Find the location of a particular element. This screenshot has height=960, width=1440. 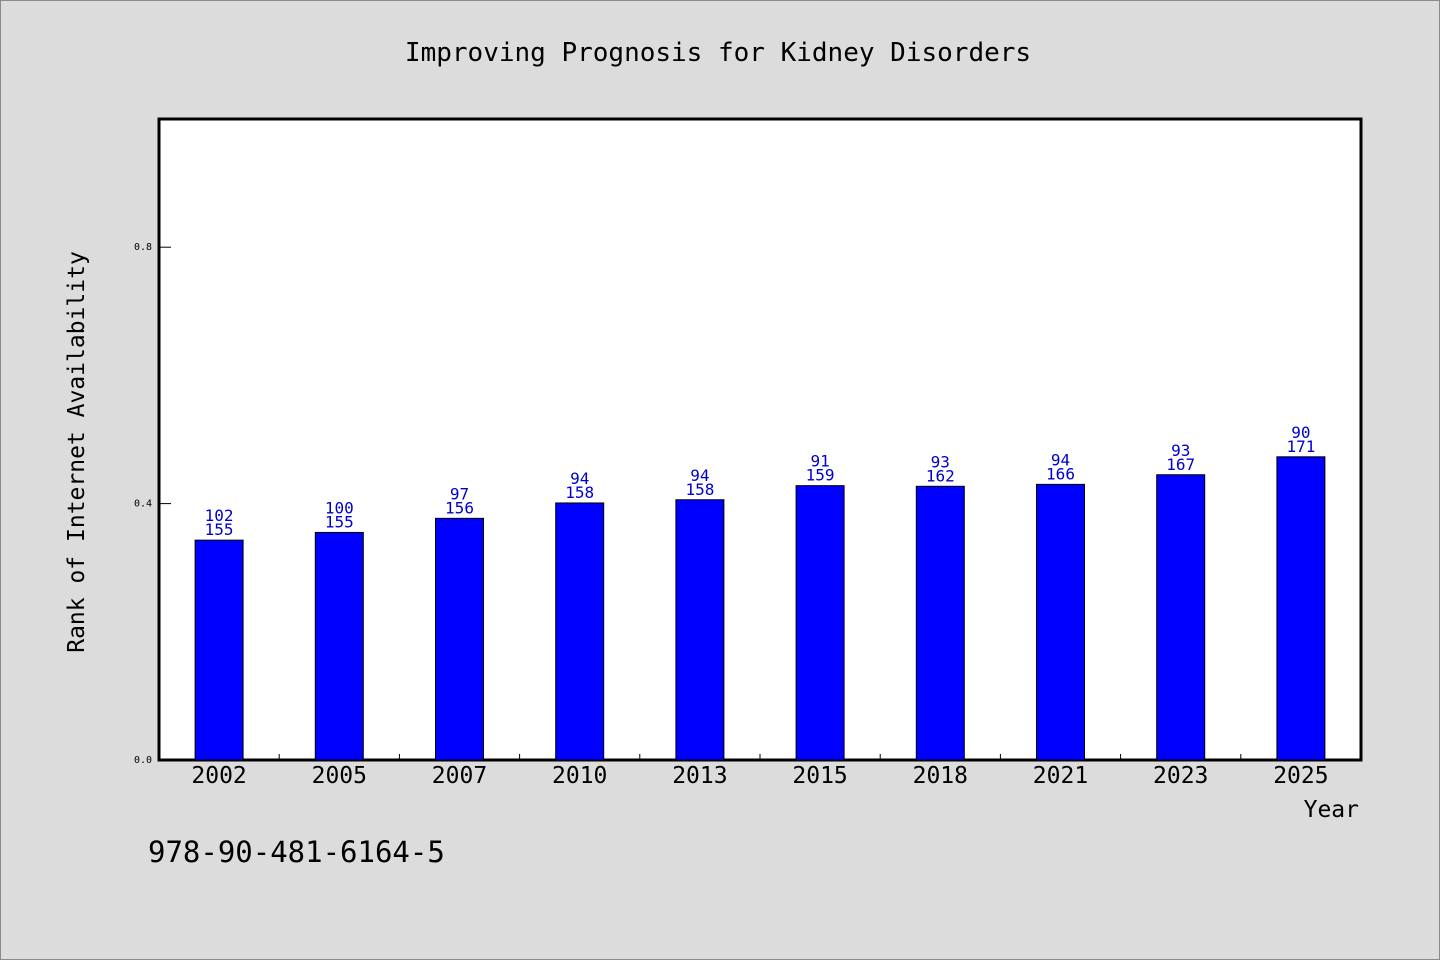

y-axis: 0.0 0.4 0.8 is located at coordinates (152, 504).